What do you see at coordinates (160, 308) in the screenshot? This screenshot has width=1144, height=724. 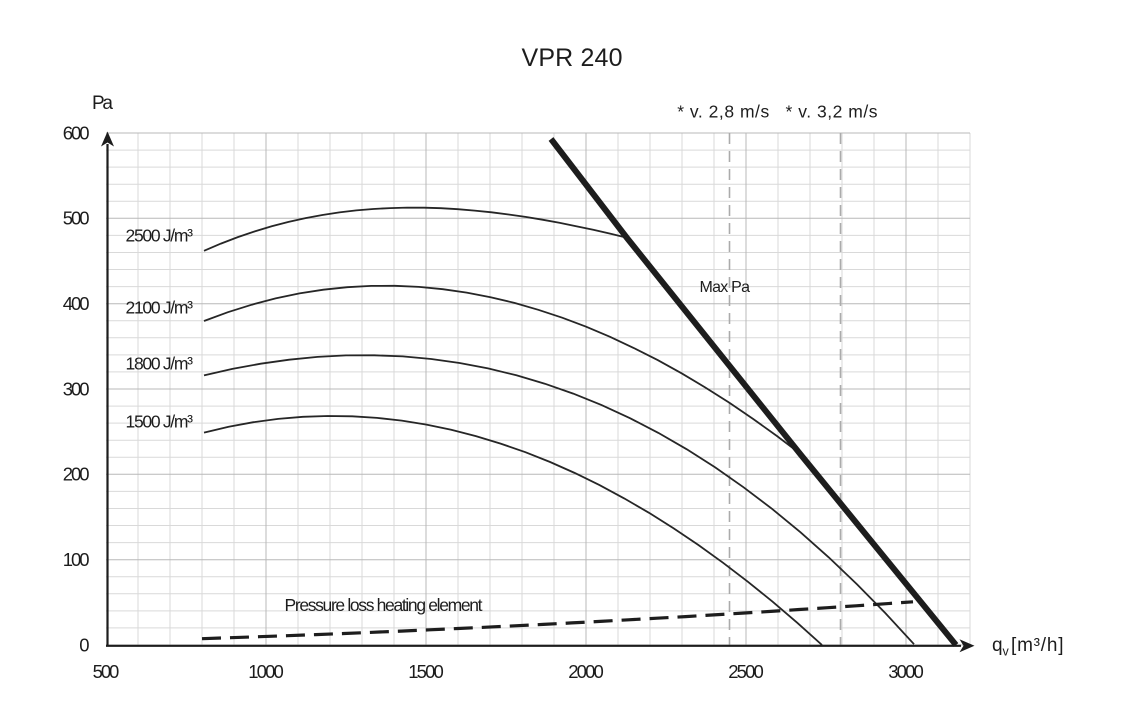 I see `svg-text: 2100 J/m³` at bounding box center [160, 308].